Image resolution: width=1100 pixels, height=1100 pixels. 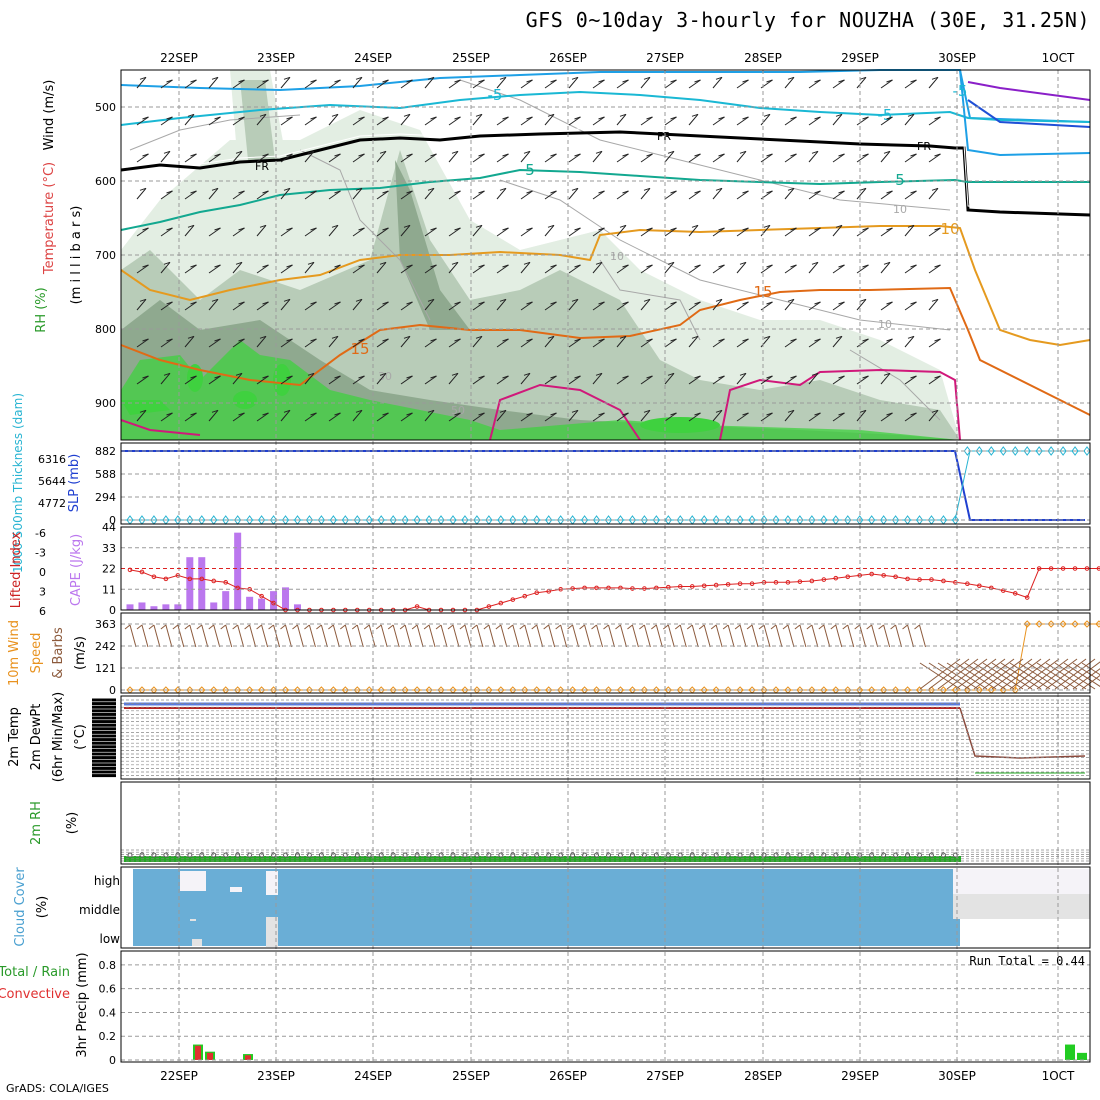 I want to click on y-tick-label: 600, so click(x=105, y=181).